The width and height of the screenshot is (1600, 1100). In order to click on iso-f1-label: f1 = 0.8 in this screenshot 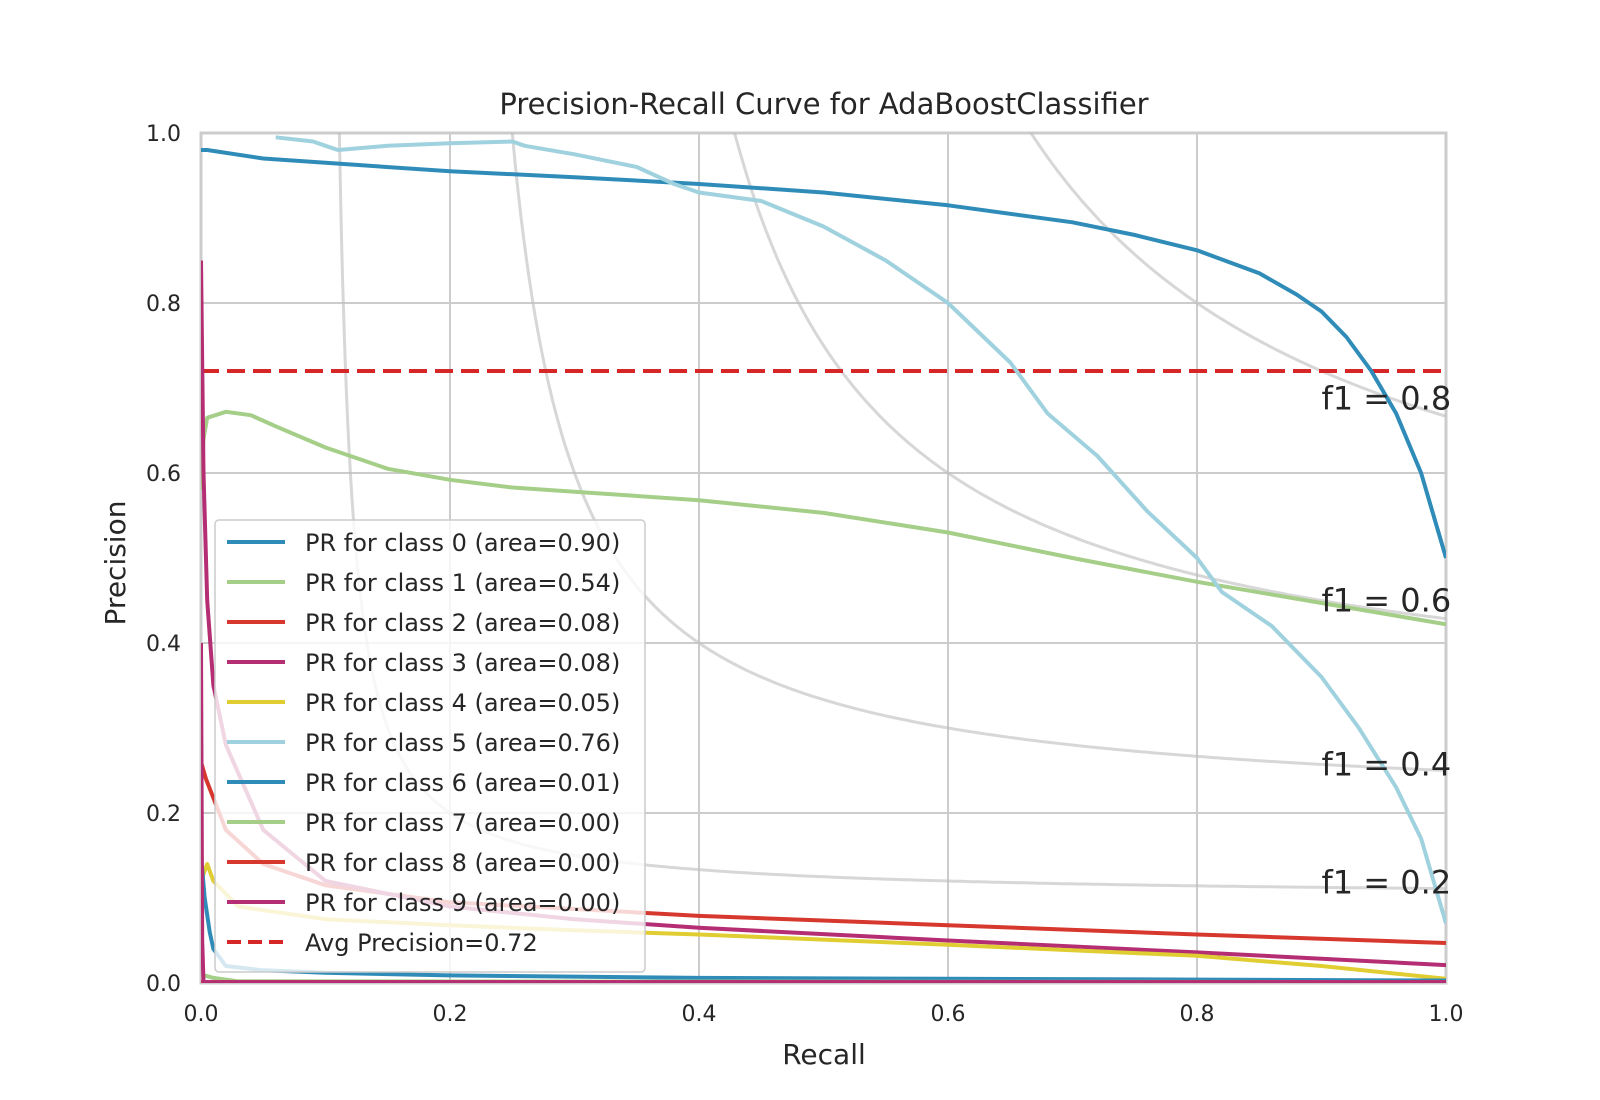, I will do `click(1387, 398)`.